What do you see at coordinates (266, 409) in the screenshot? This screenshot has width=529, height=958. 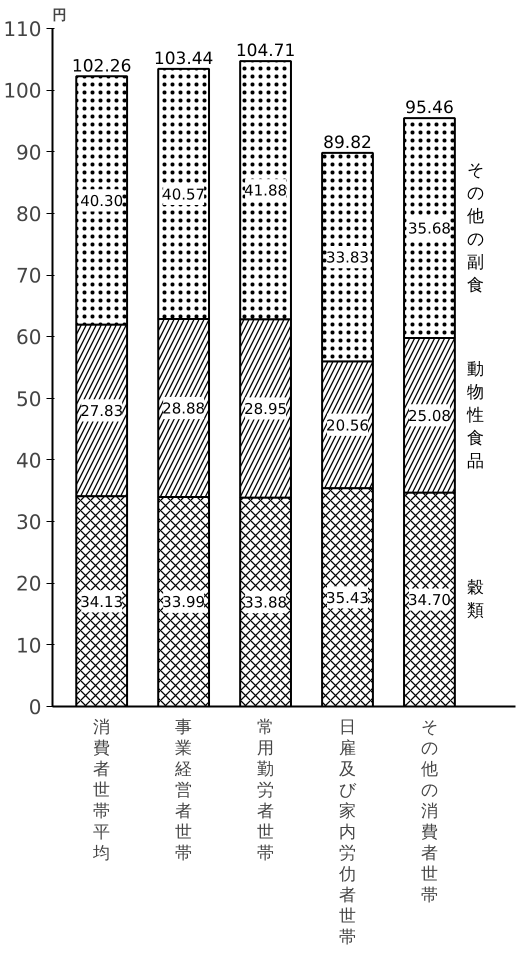 I see `data-label: 28.95` at bounding box center [266, 409].